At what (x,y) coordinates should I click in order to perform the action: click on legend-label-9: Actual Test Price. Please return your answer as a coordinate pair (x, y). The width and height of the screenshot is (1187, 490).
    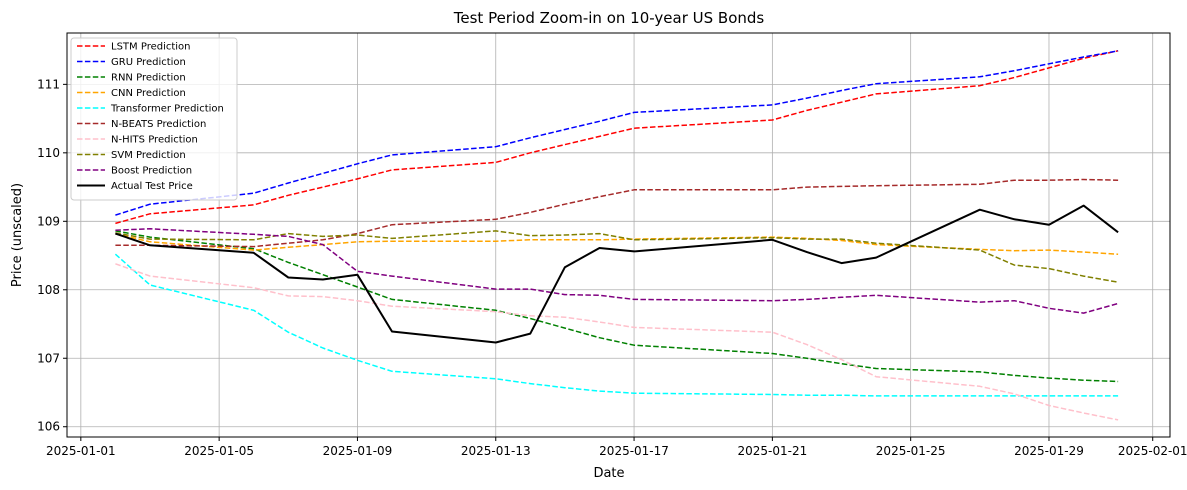
    Looking at the image, I should click on (152, 186).